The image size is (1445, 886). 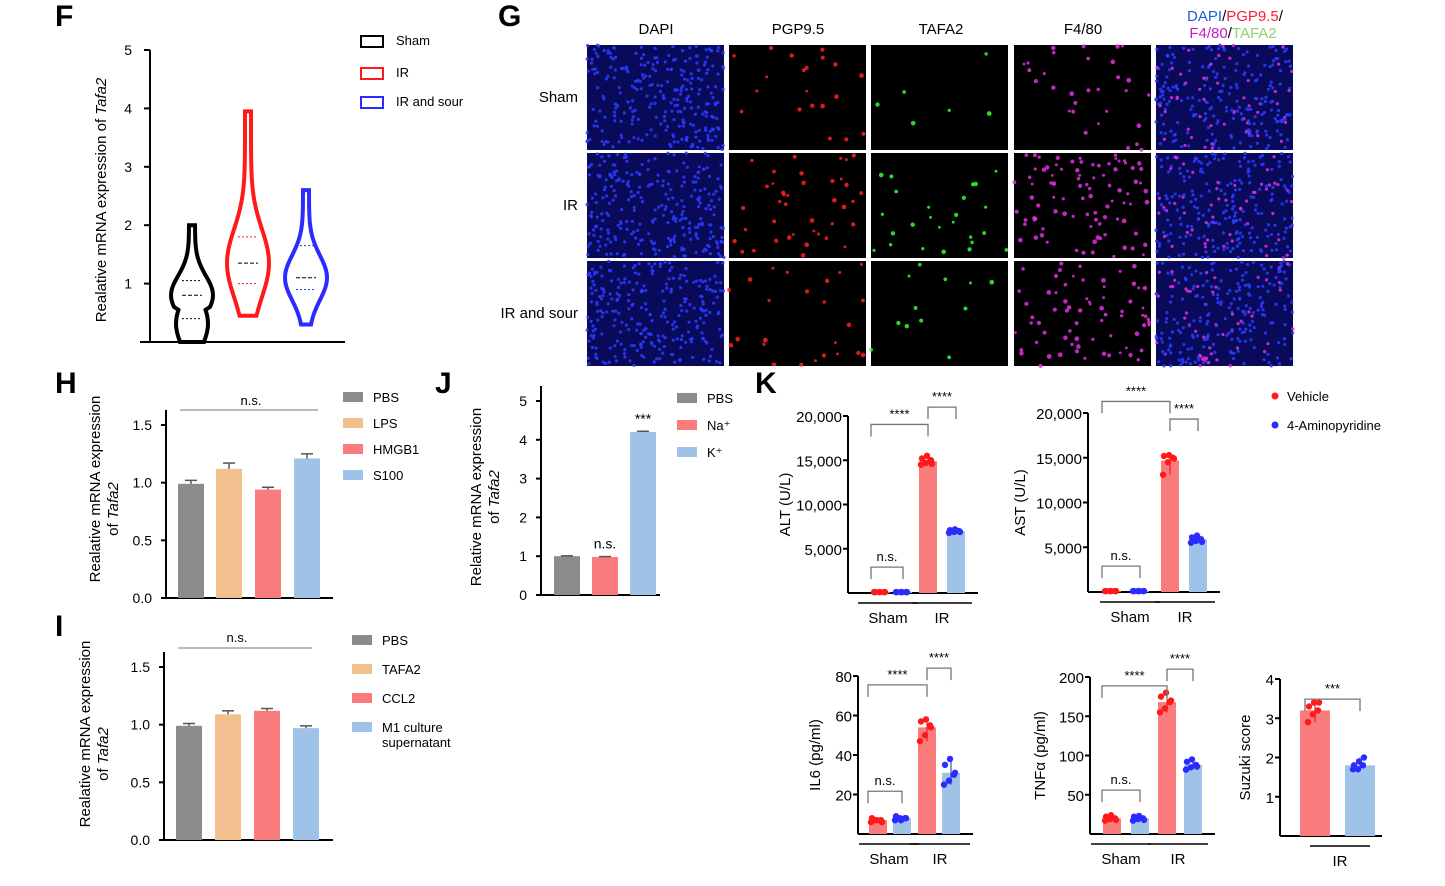 What do you see at coordinates (66, 383) in the screenshot?
I see `panel-letter-h: H` at bounding box center [66, 383].